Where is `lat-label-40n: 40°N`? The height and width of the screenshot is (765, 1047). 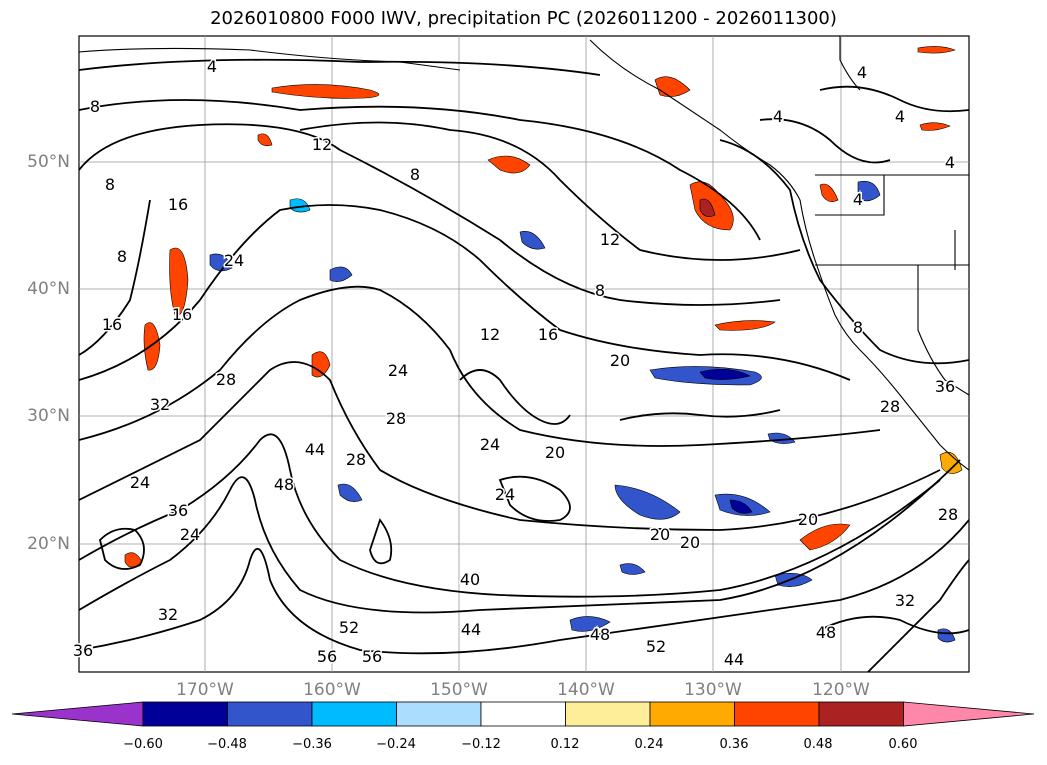
lat-label-40n: 40°N is located at coordinates (48, 289).